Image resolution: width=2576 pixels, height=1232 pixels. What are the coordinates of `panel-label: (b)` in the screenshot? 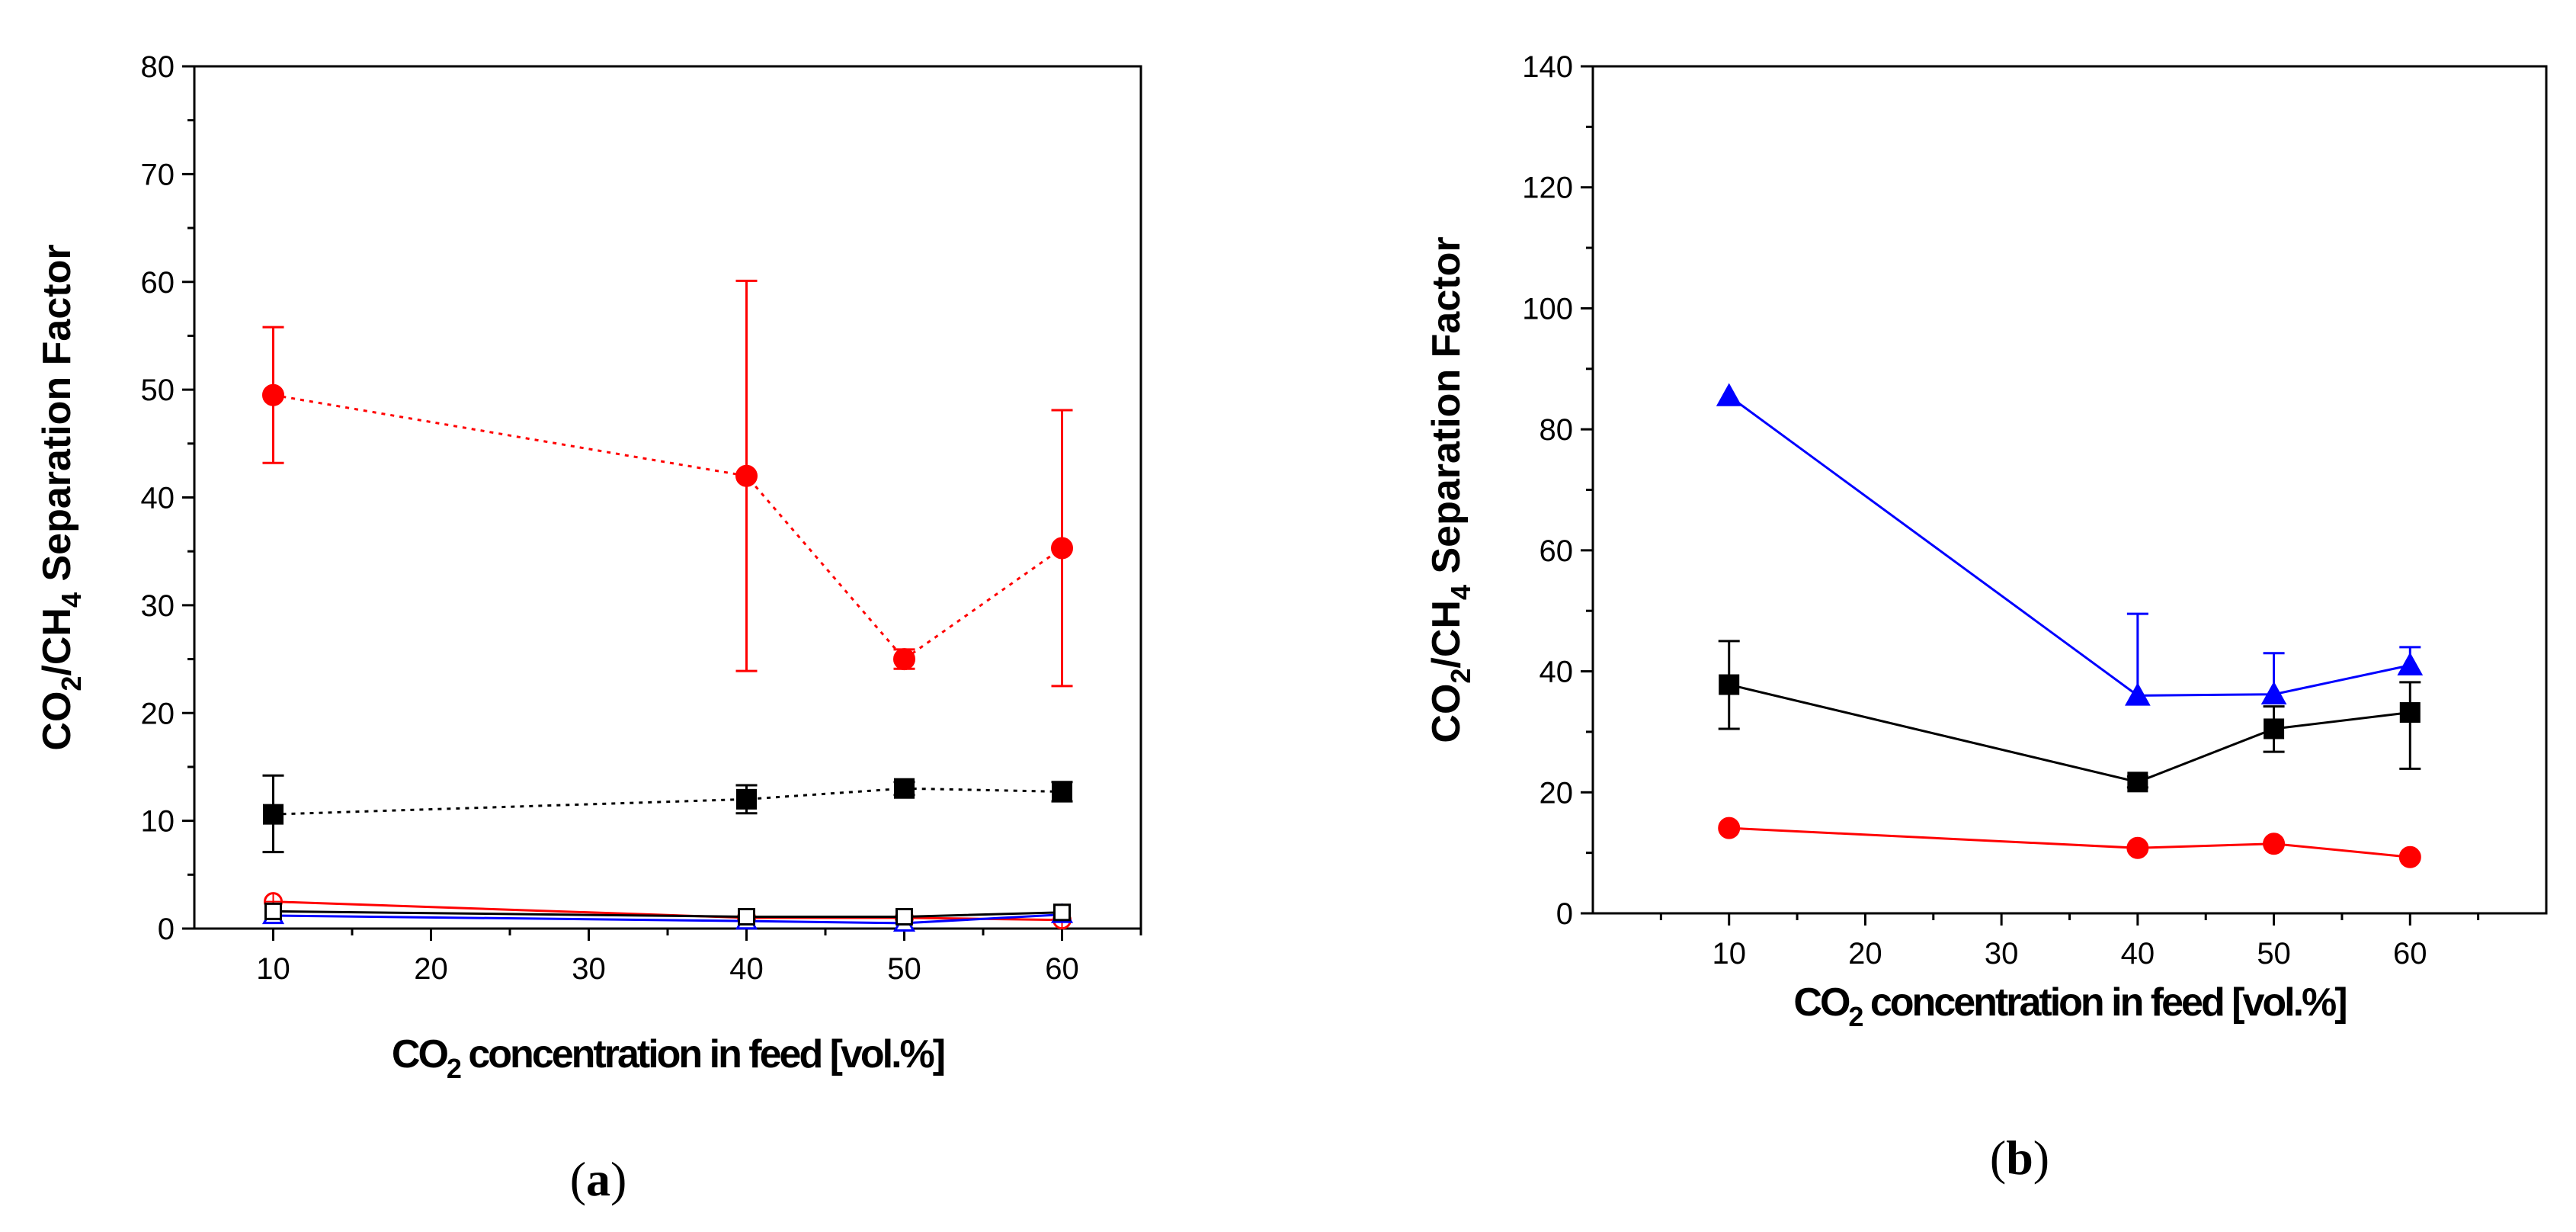 It's located at (2019, 1158).